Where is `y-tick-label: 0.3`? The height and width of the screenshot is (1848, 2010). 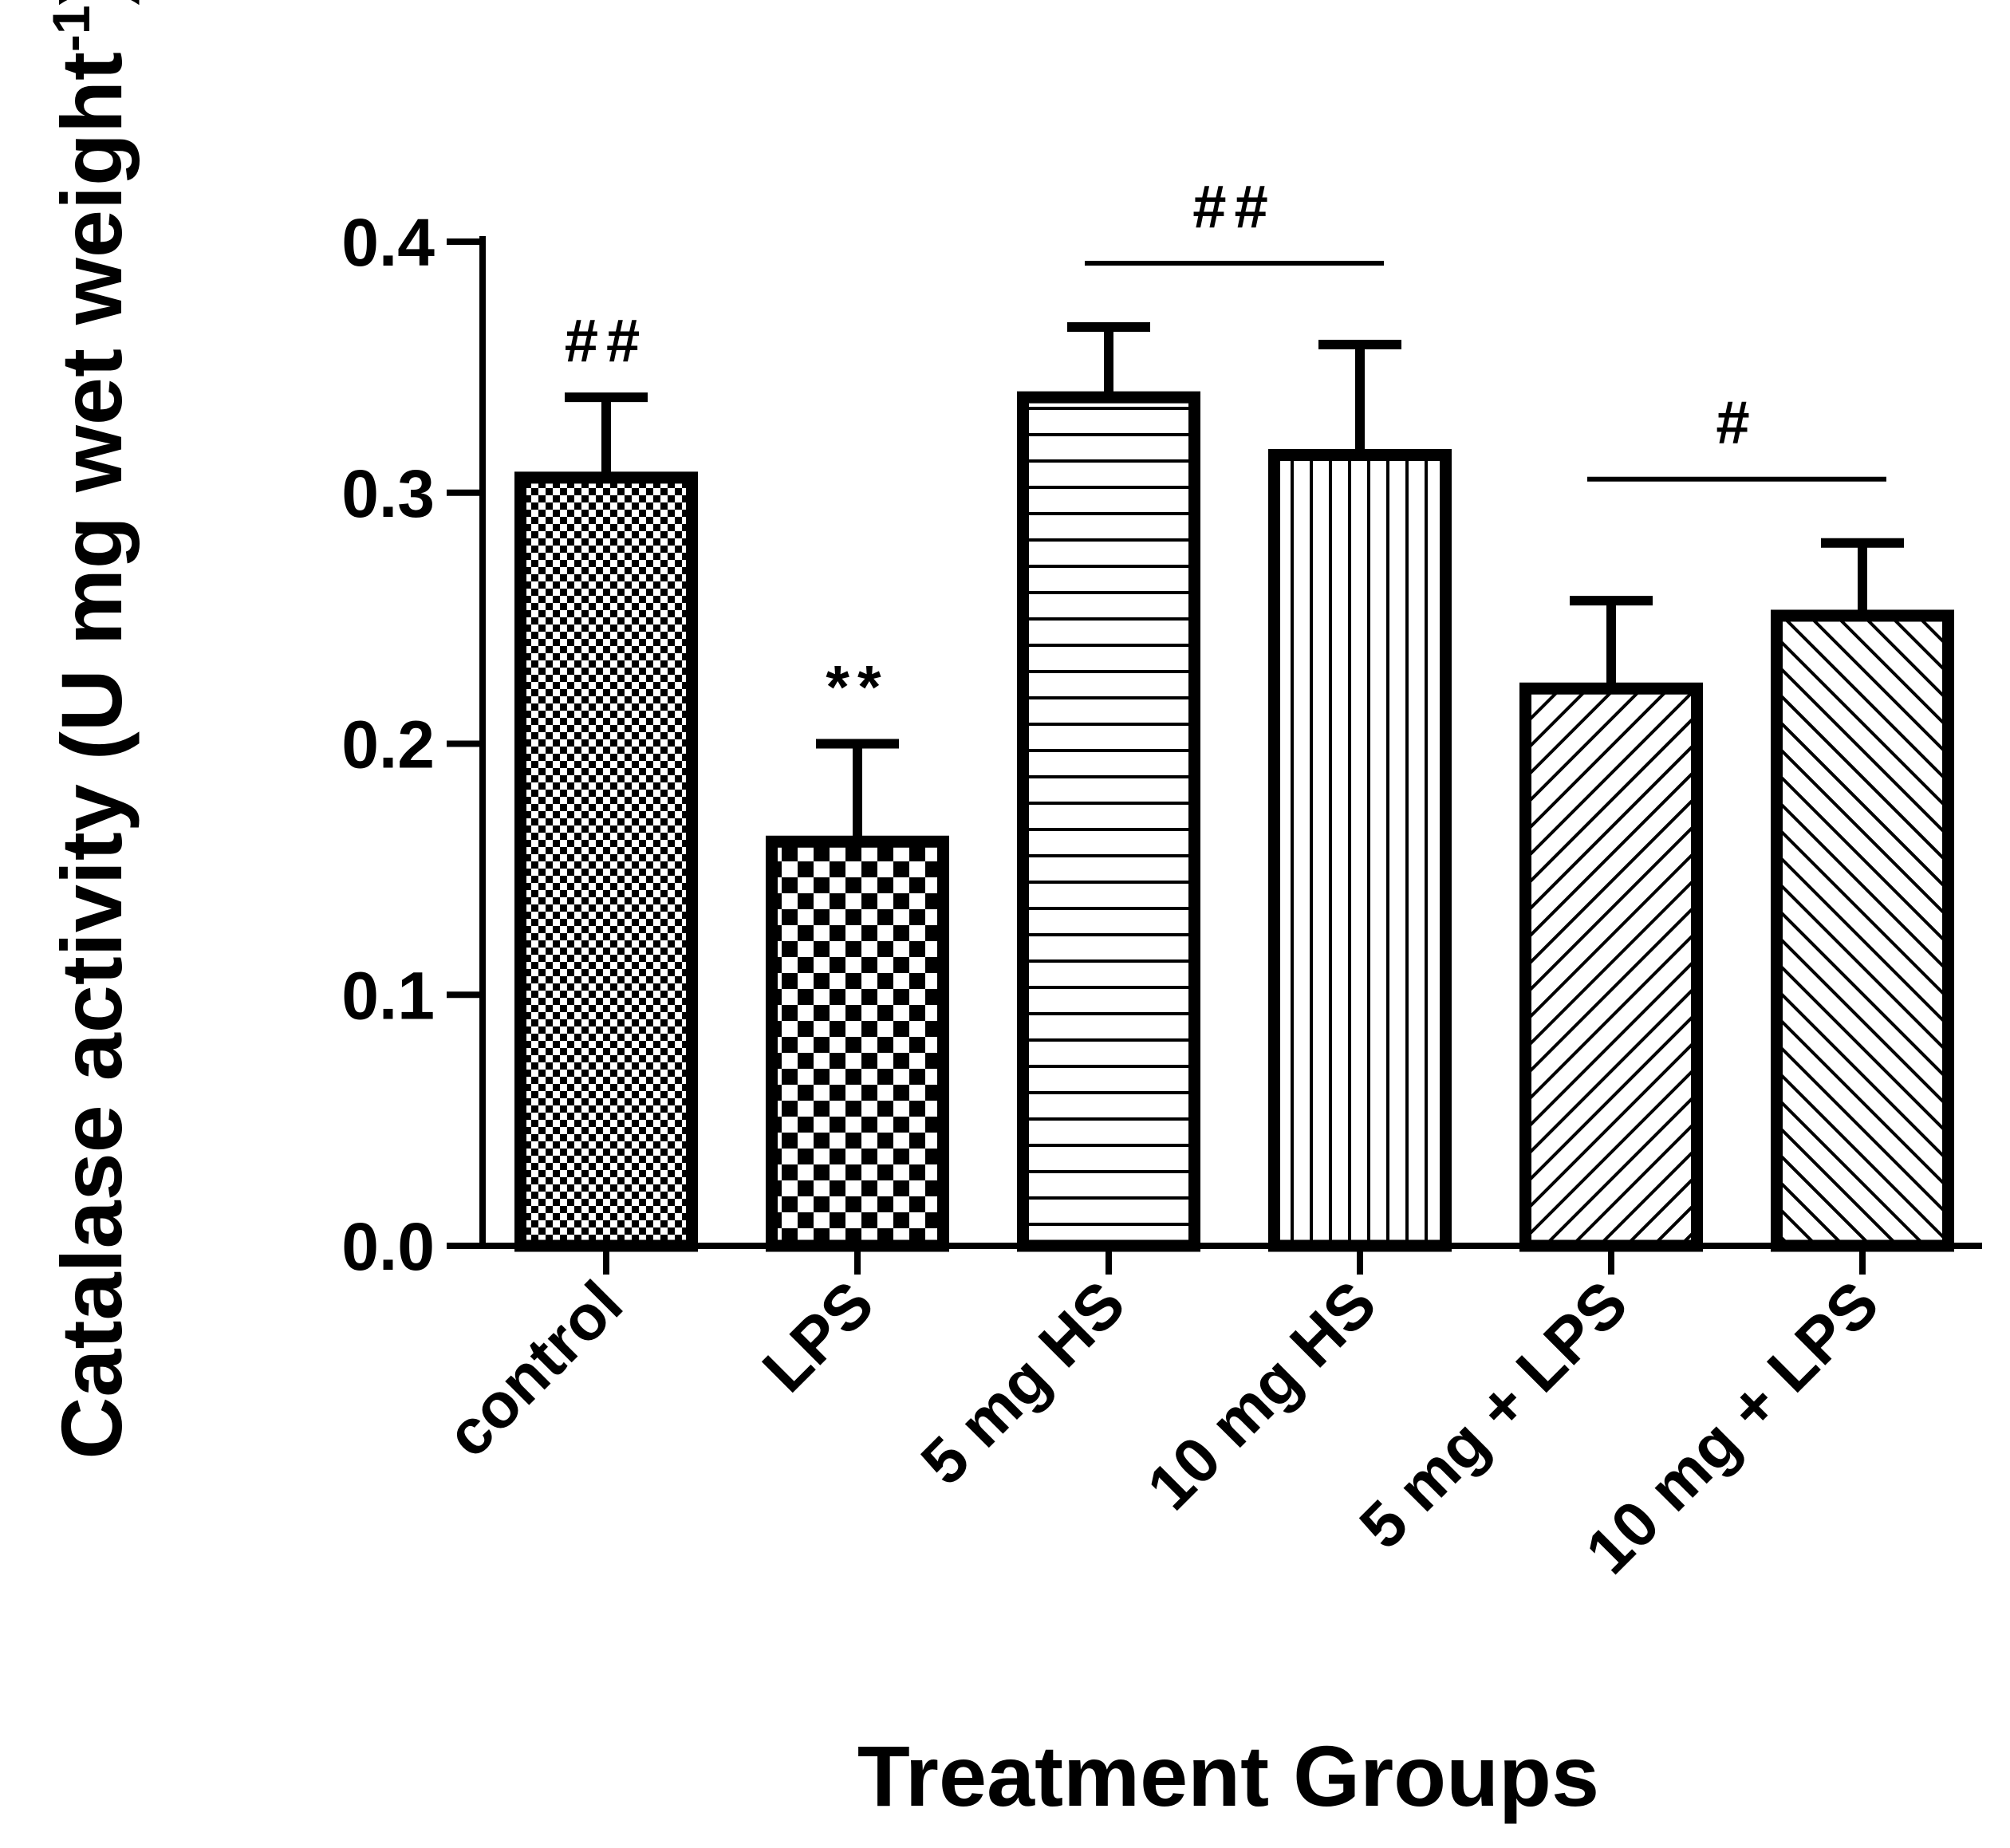 y-tick-label: 0.3 is located at coordinates (388, 494).